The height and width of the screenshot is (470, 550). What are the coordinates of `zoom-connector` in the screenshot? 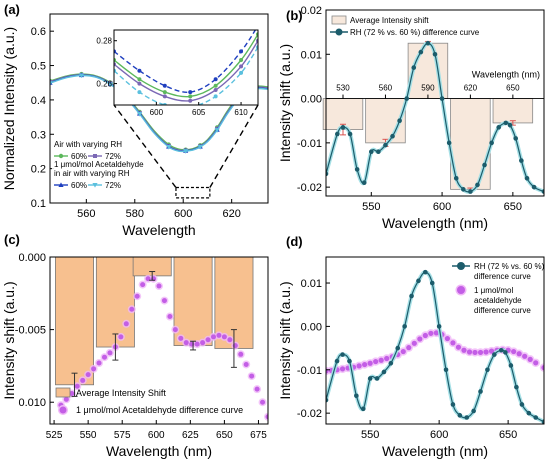 It's located at (145, 146).